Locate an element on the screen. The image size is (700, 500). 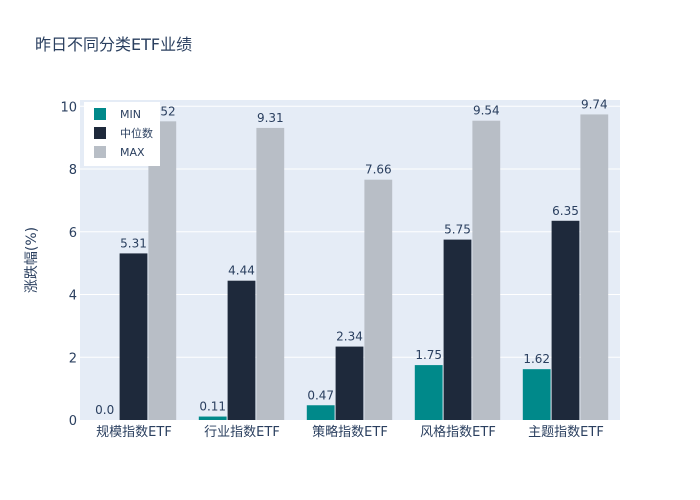
y-tick-label: 4 is located at coordinates (73, 296).